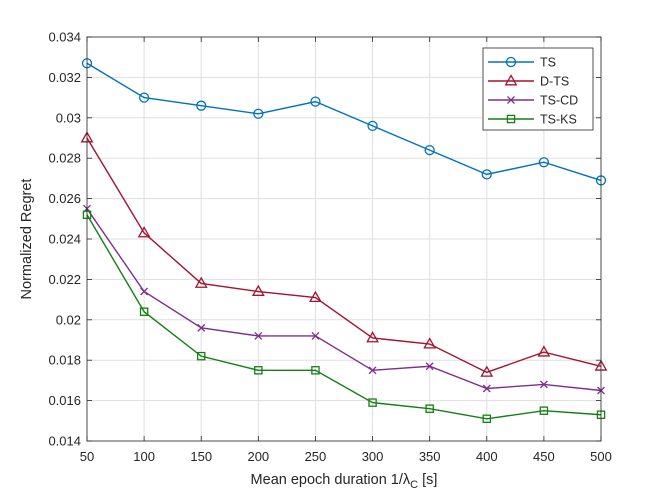 This screenshot has height=498, width=664. Describe the element at coordinates (316, 456) in the screenshot. I see `x-tick-label: 250` at that location.